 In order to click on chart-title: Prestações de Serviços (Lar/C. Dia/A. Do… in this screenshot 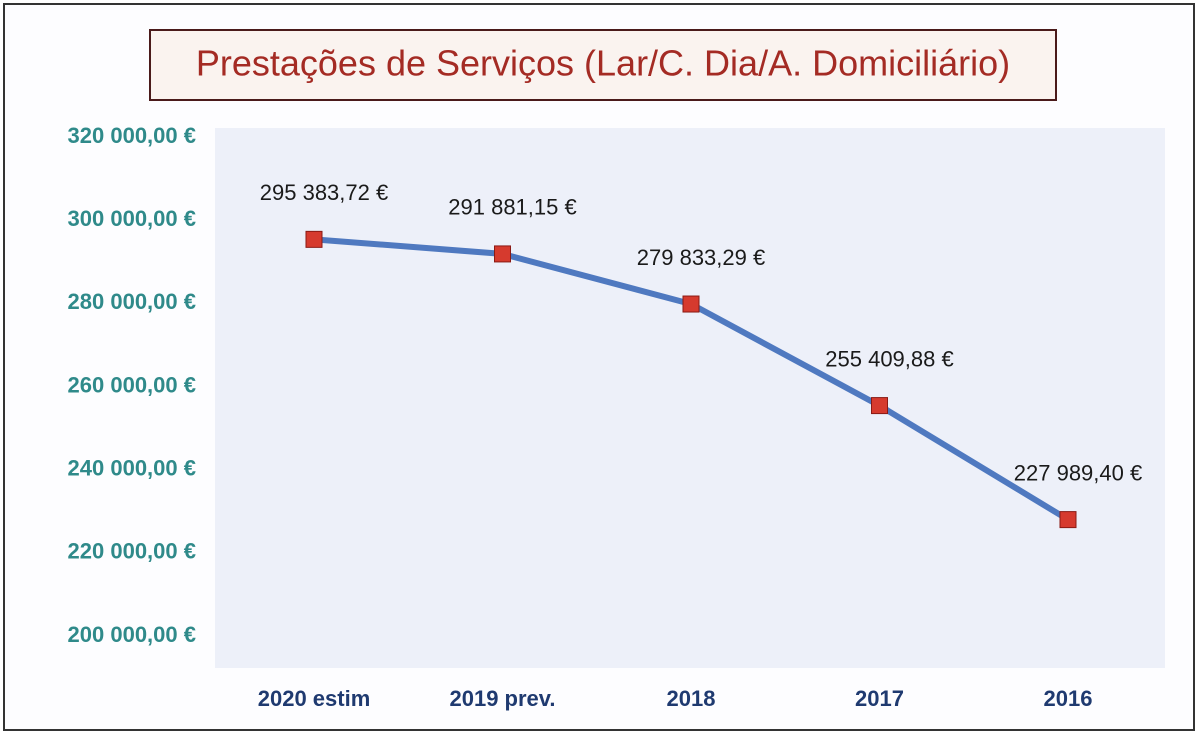, I will do `click(603, 63)`.